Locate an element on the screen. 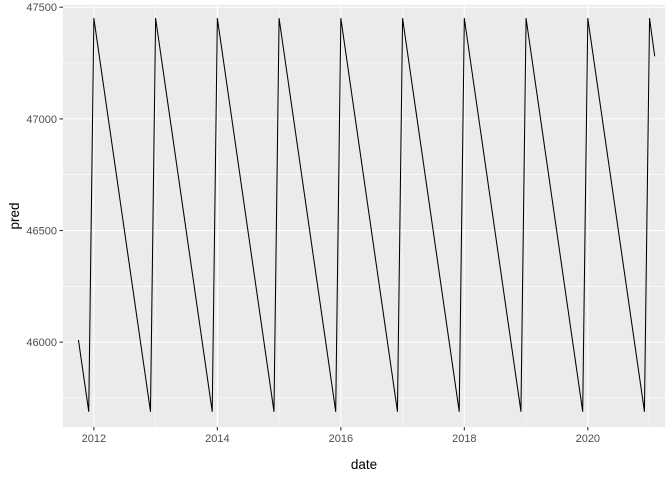 This screenshot has width=672, height=480. x-axis-title: date is located at coordinates (364, 464).